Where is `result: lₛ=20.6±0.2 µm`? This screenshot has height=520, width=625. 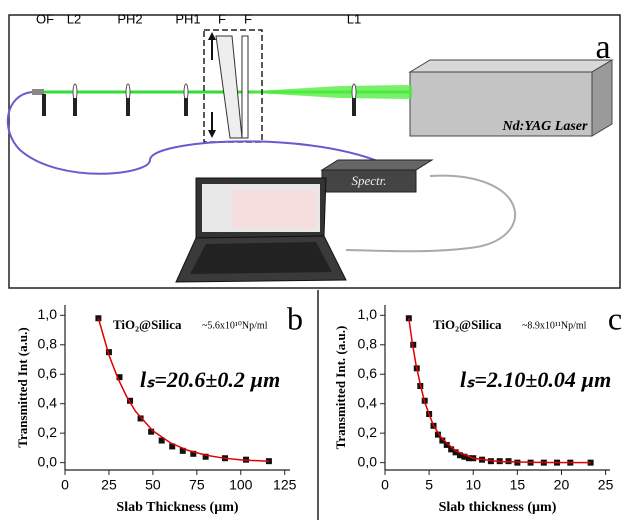 result: lₛ=20.6±0.2 µm is located at coordinates (210, 379).